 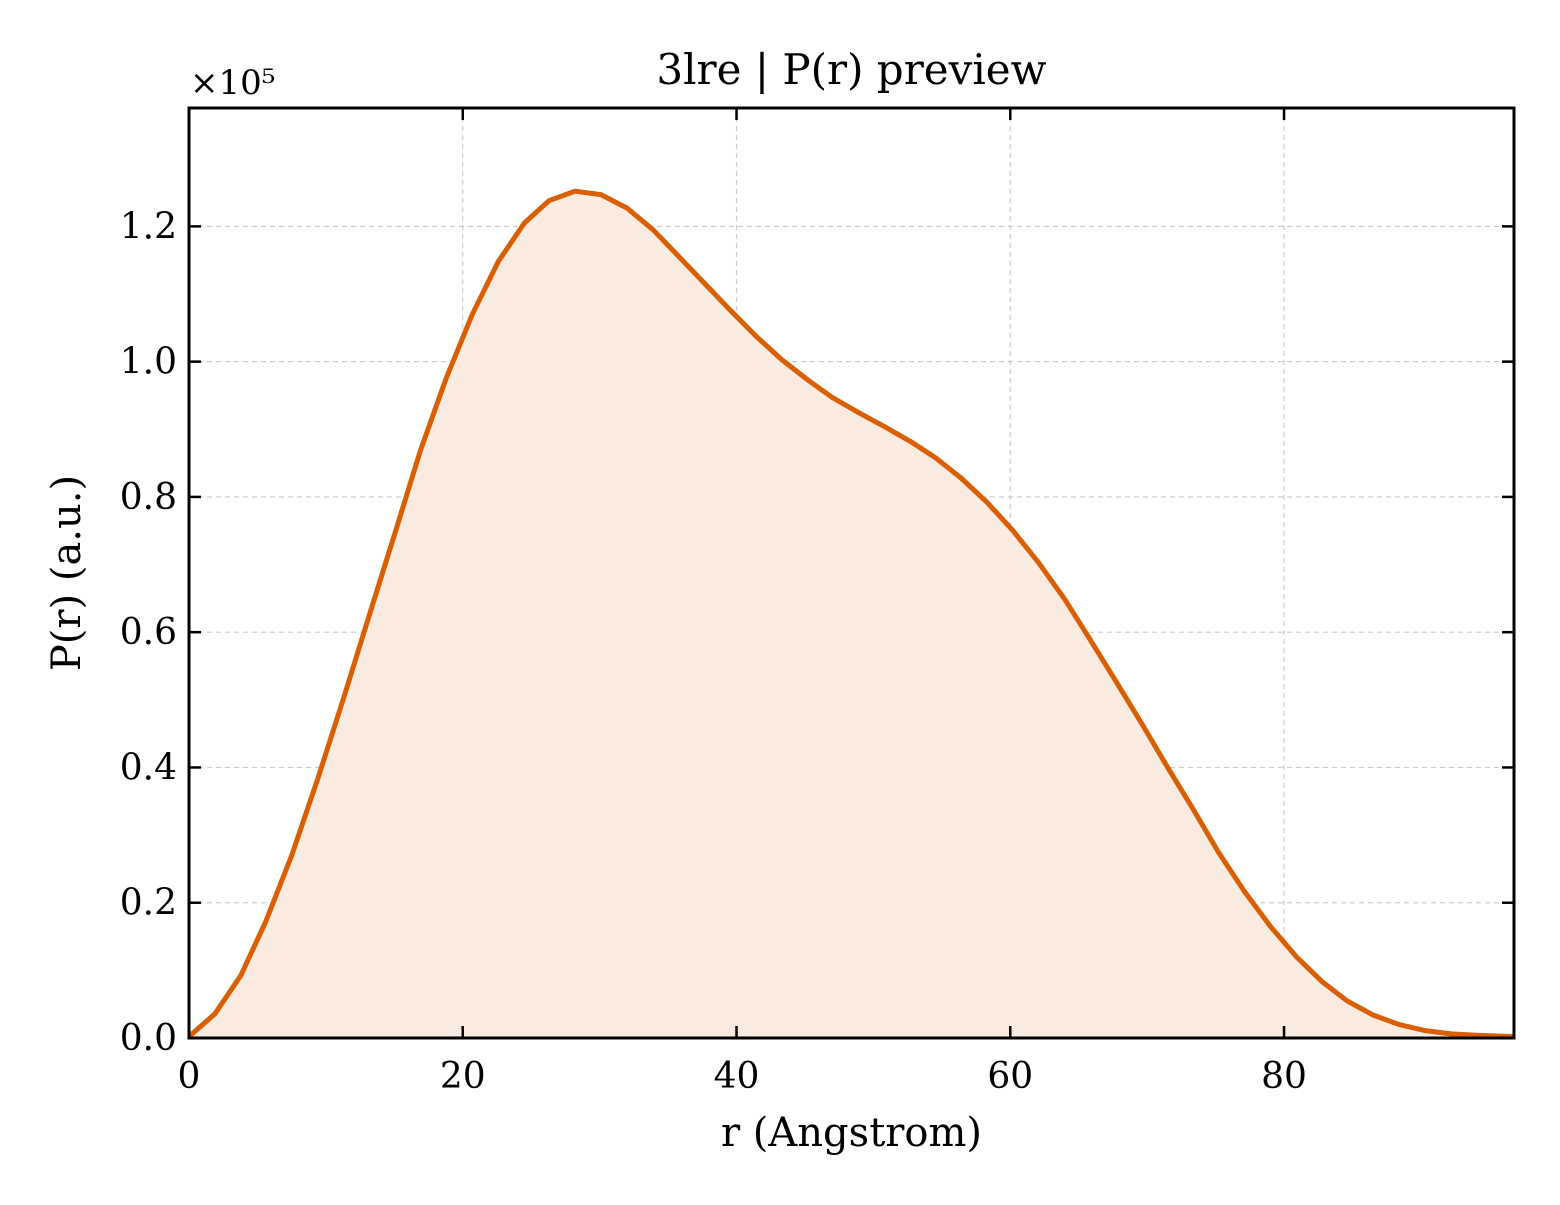 I want to click on chart-title: 3lre | P(r) preview, so click(x=851, y=69).